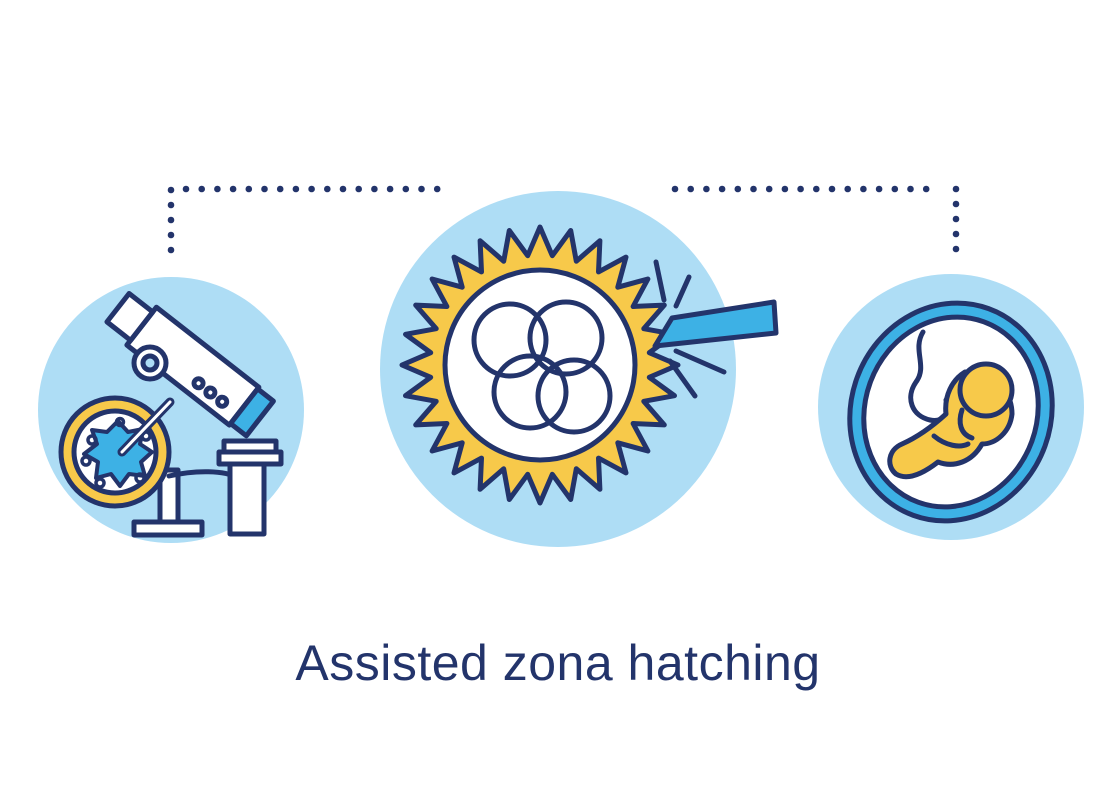 This screenshot has width=1116, height=800. I want to click on fetus-in-womb-icon, so click(951, 407).